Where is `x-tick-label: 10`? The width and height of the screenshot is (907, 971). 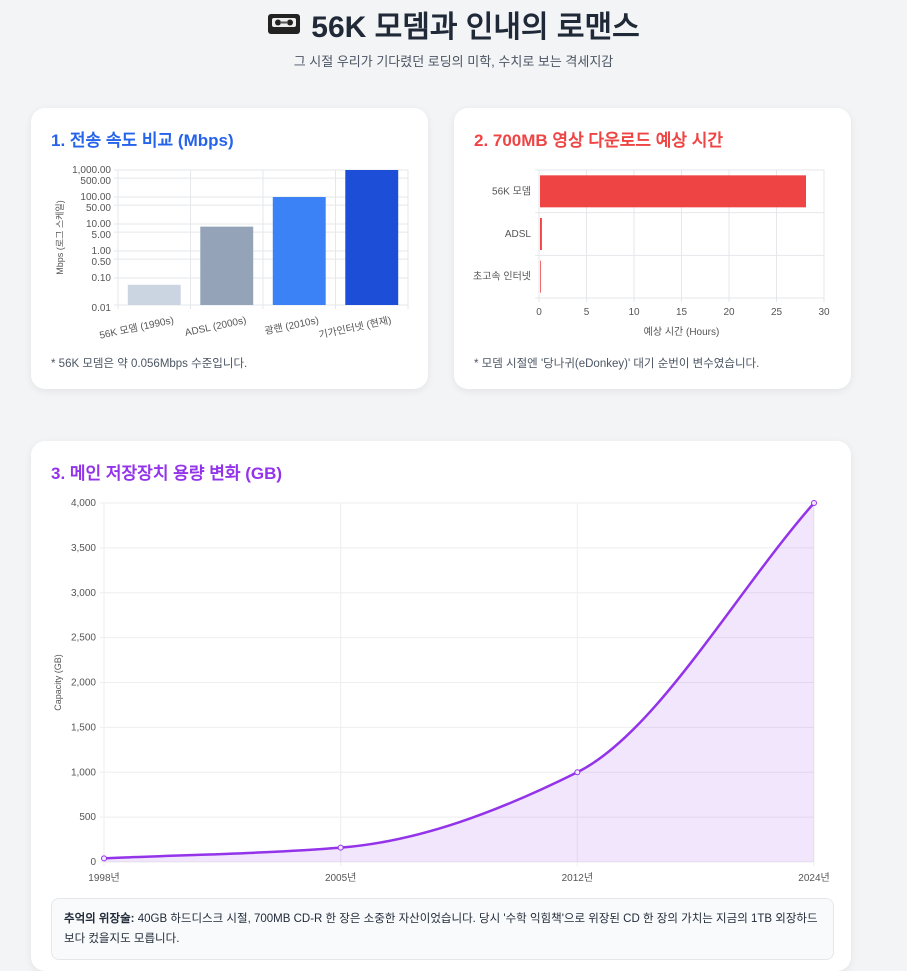 x-tick-label: 10 is located at coordinates (634, 312).